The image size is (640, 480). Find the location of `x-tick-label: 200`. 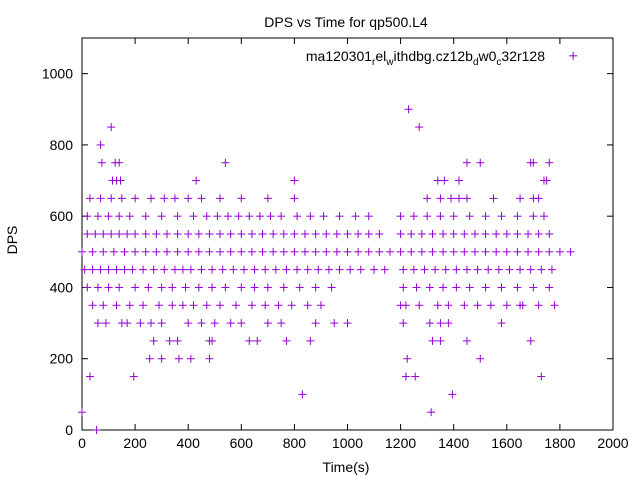

x-tick-label: 200 is located at coordinates (135, 443).